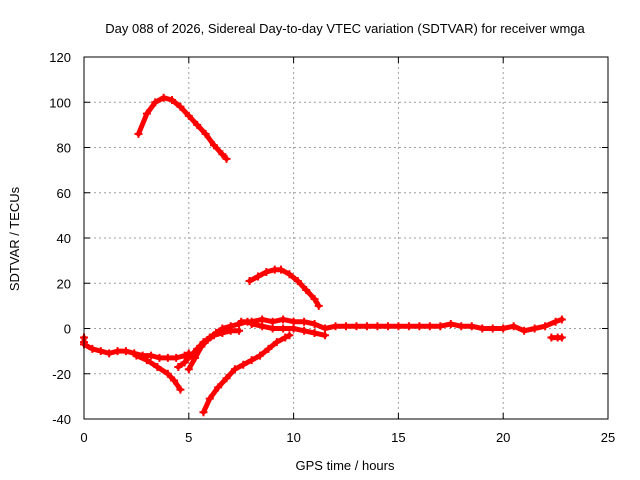 The image size is (640, 480). Describe the element at coordinates (64, 238) in the screenshot. I see `y-tick-label: 40` at that location.